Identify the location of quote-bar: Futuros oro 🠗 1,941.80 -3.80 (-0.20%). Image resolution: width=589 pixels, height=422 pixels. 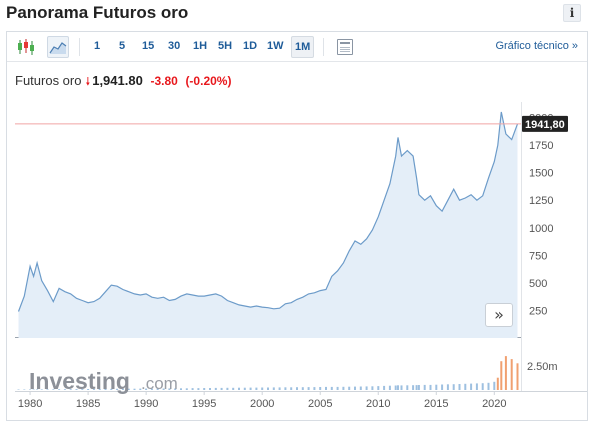
(123, 82).